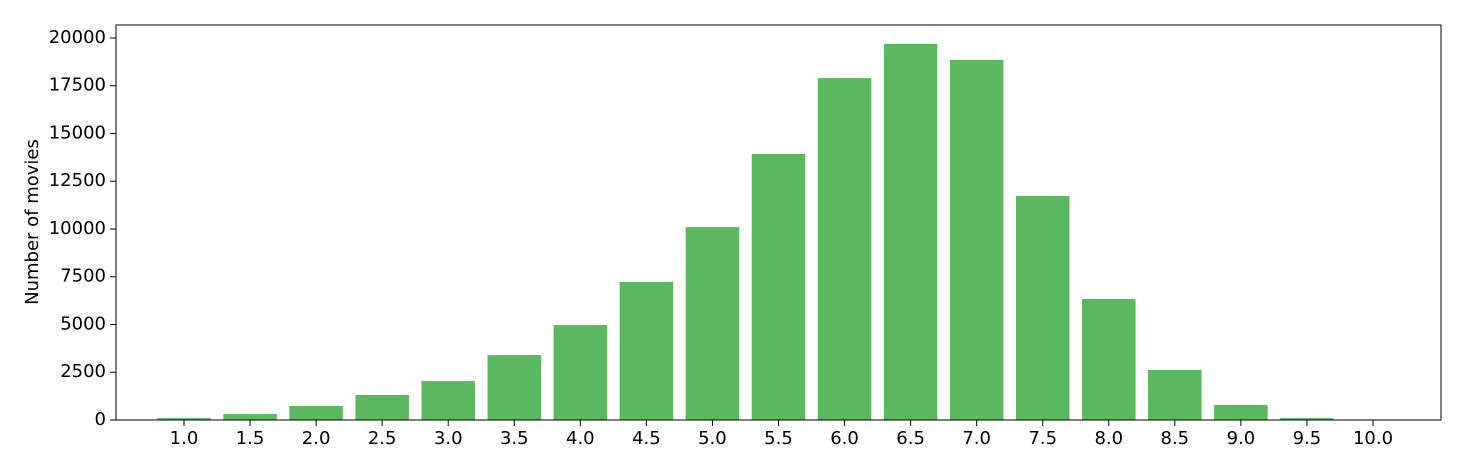 Image resolution: width=1481 pixels, height=464 pixels. Describe the element at coordinates (77, 228) in the screenshot. I see `y-tick-label: 10000` at that location.